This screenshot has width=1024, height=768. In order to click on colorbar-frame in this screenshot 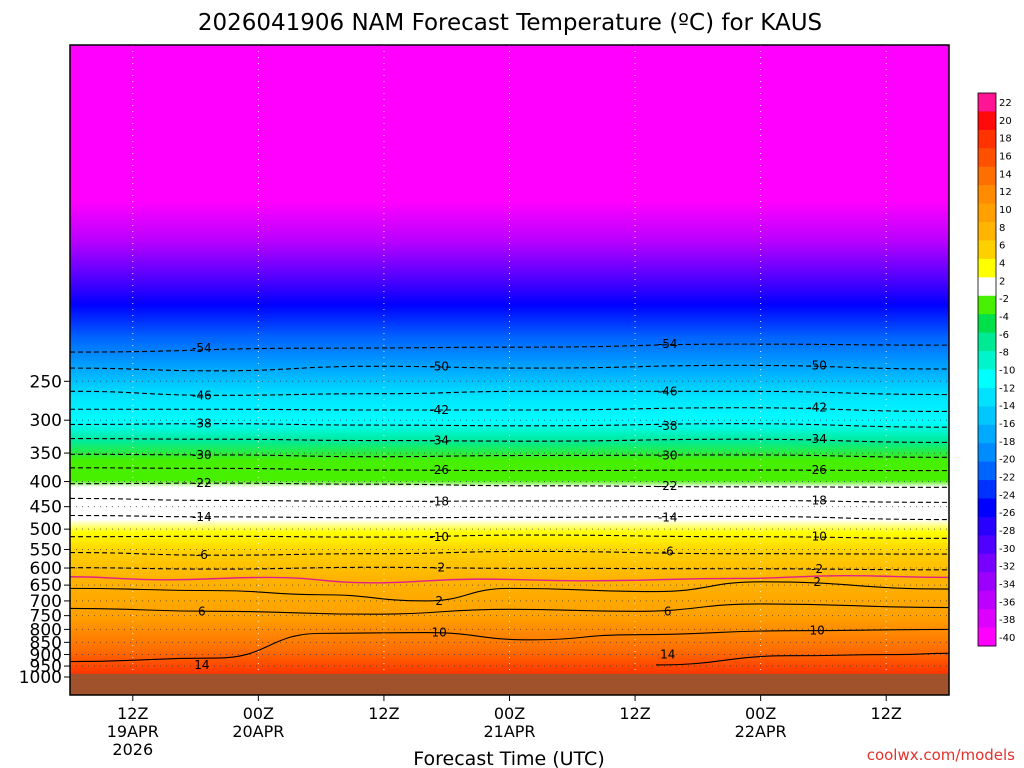, I will do `click(987, 369)`.